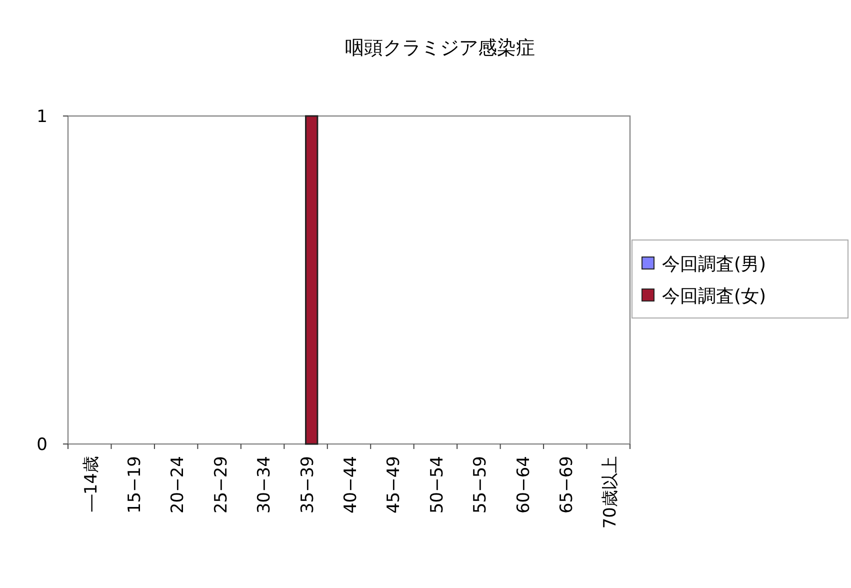 The height and width of the screenshot is (588, 851). I want to click on x-tick-label: 55−59, so click(480, 485).